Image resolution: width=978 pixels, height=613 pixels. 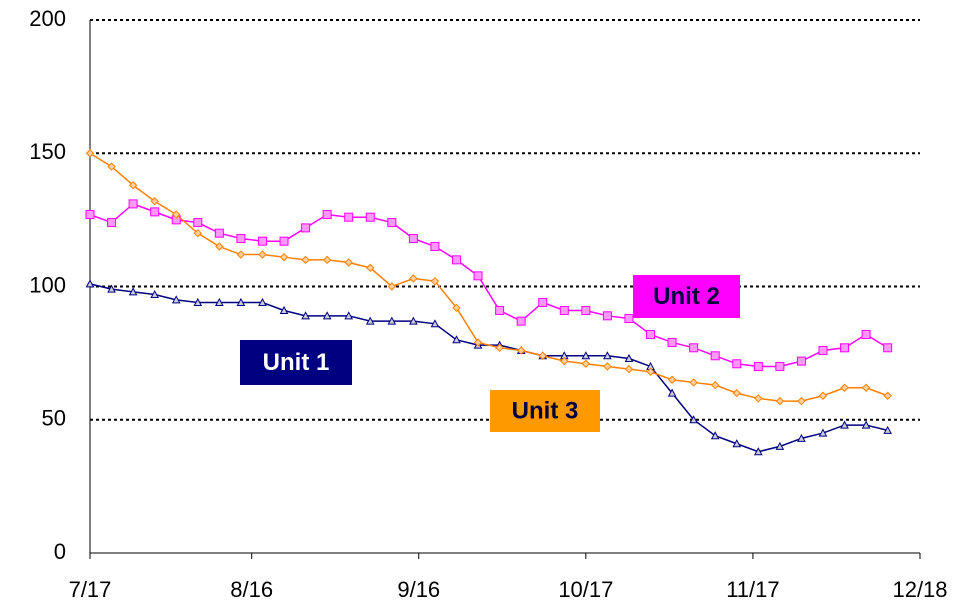 What do you see at coordinates (296, 362) in the screenshot?
I see `legend-label: Unit 1` at bounding box center [296, 362].